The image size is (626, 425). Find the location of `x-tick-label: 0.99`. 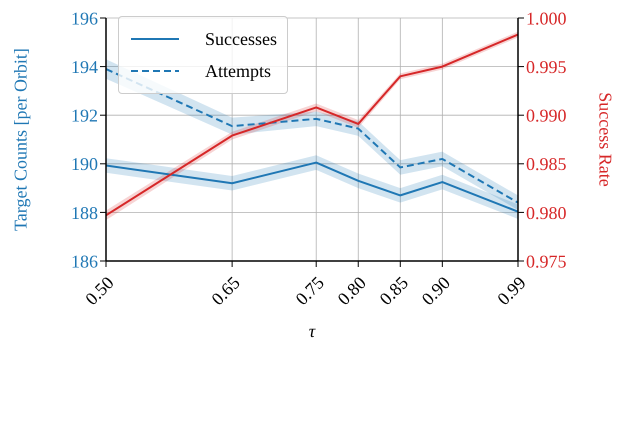

x-tick-label: 0.99 is located at coordinates (511, 291).